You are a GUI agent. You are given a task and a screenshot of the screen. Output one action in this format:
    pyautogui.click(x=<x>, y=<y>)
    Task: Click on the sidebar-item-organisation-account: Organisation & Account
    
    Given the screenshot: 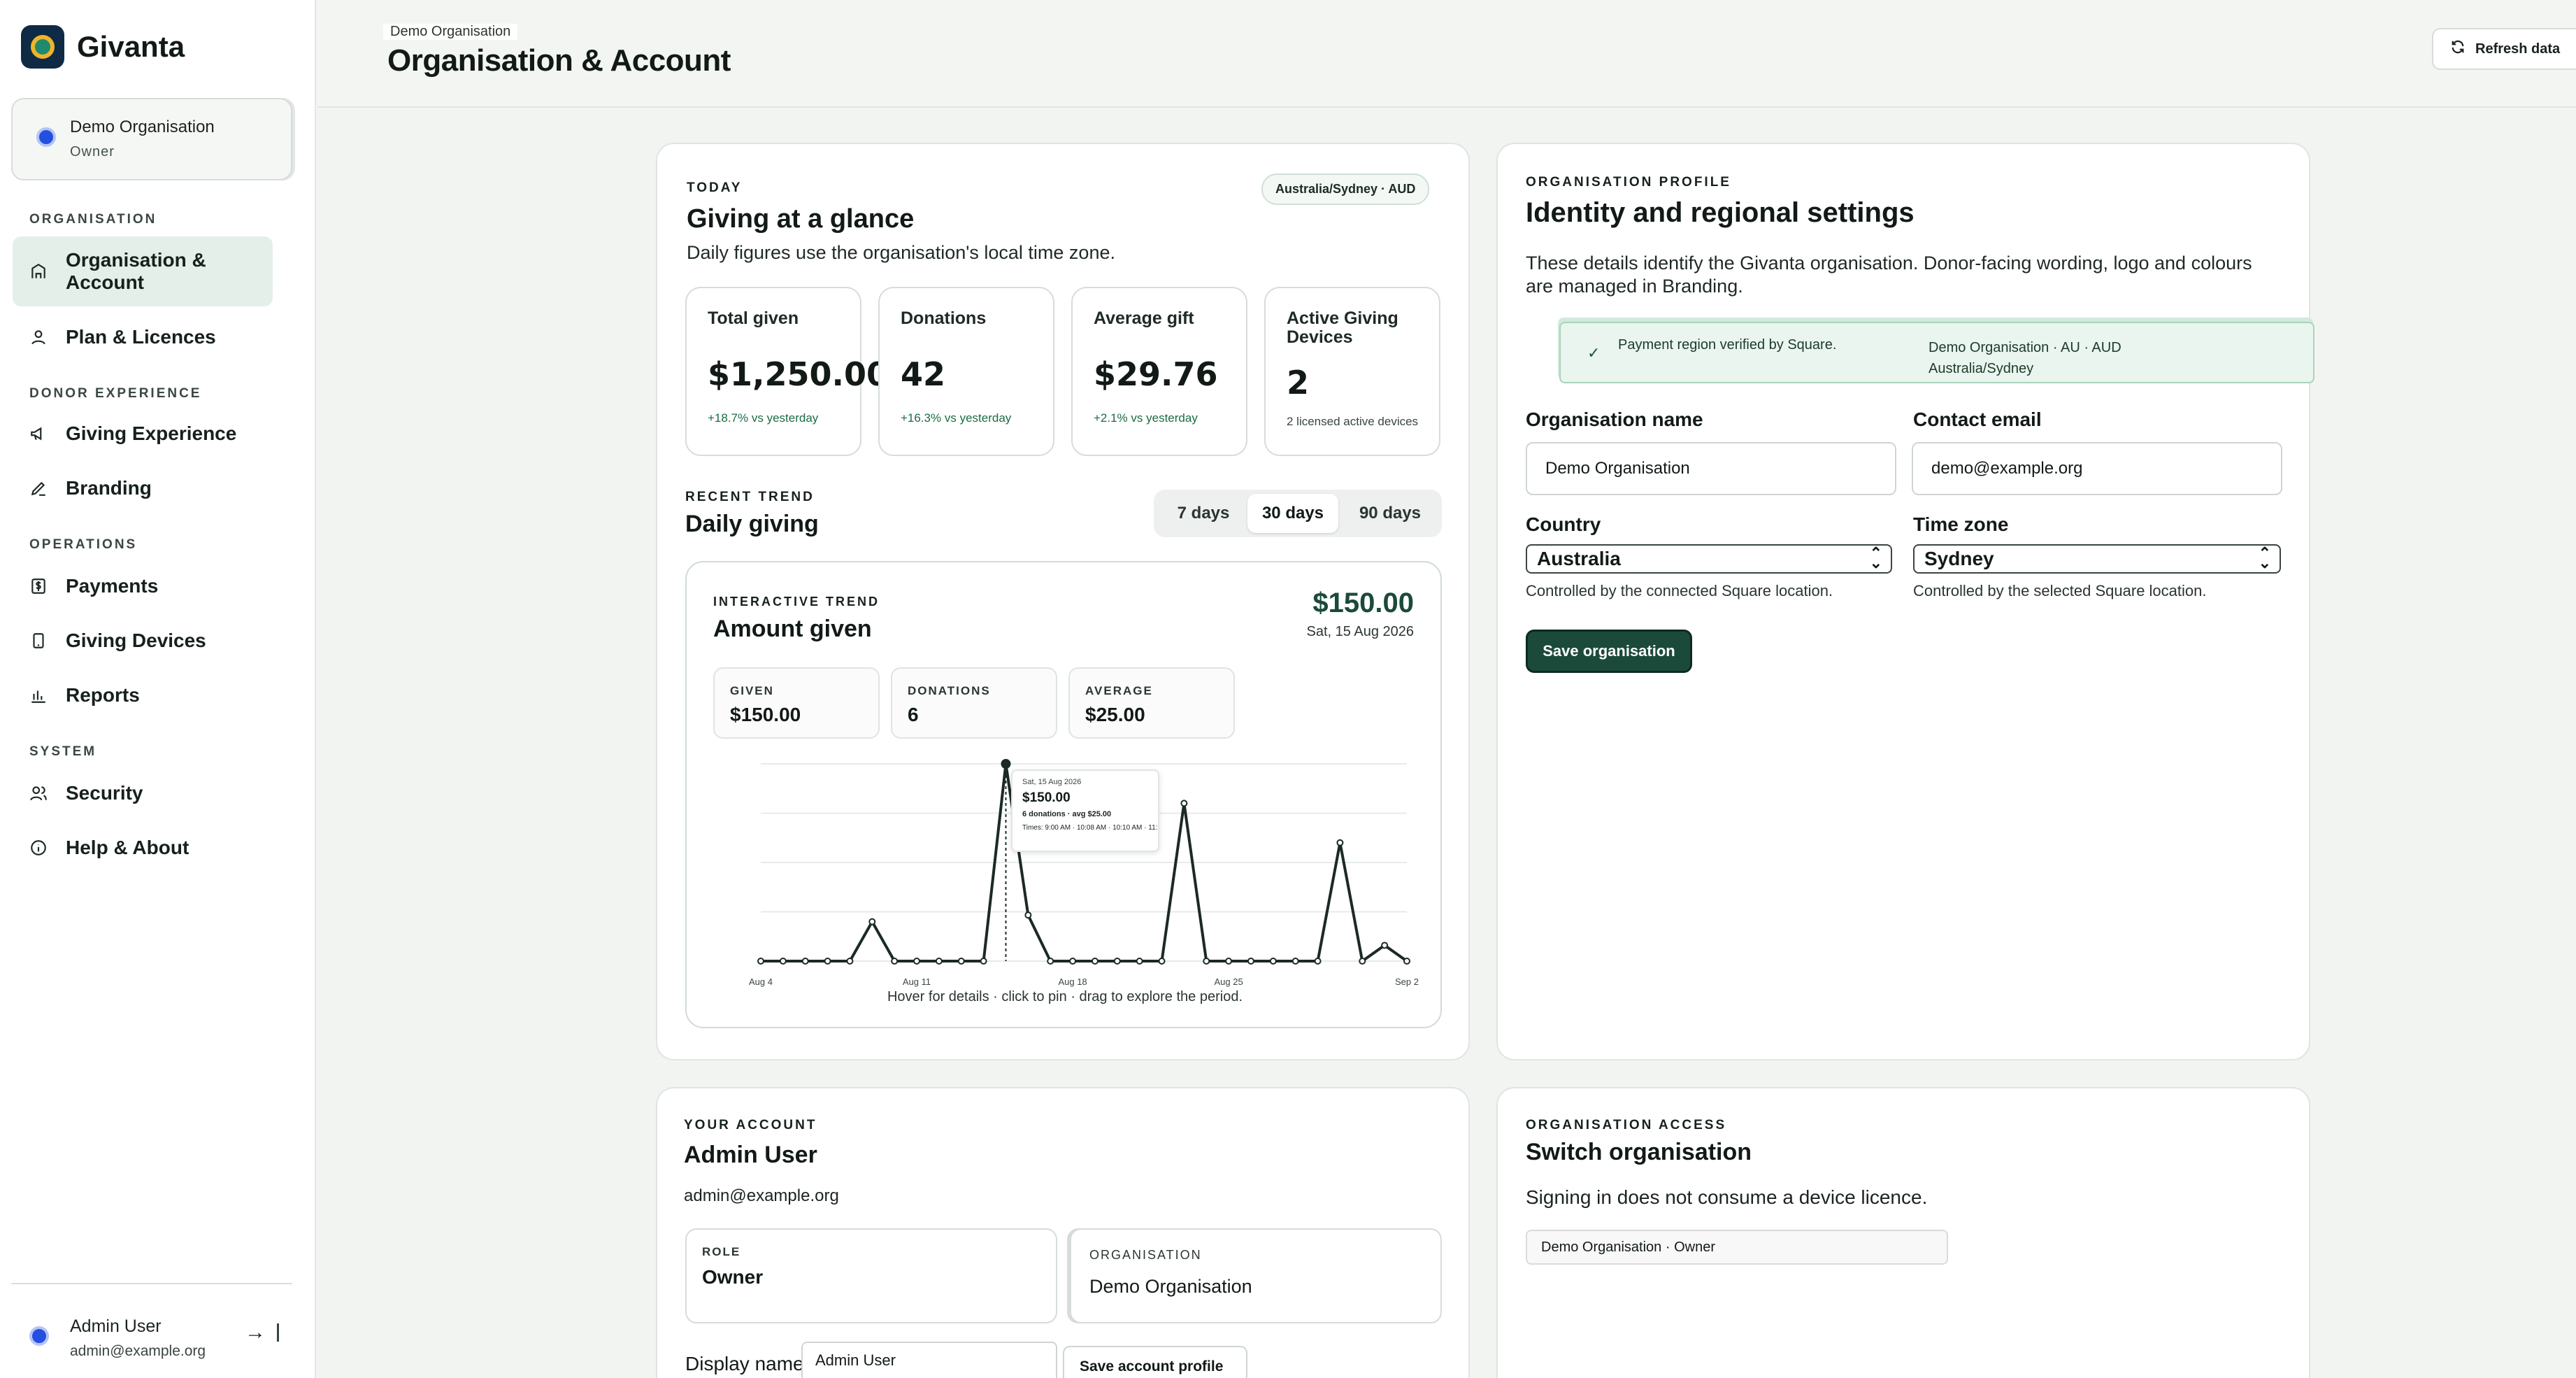 What is the action you would take?
    pyautogui.click(x=143, y=271)
    